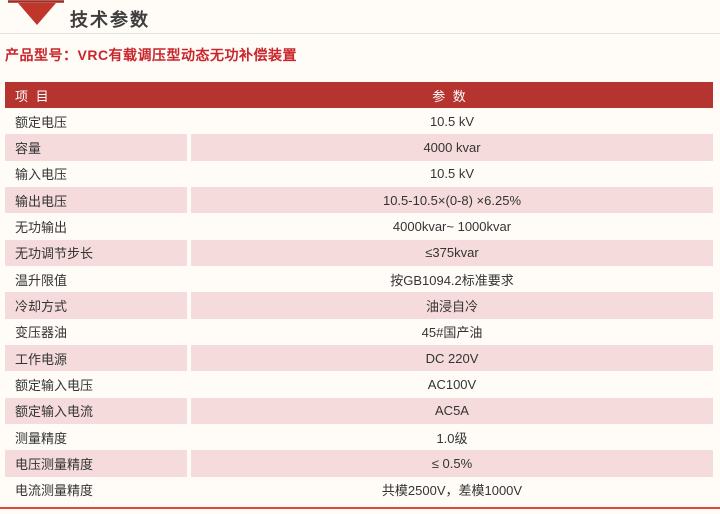 This screenshot has width=720, height=514. What do you see at coordinates (359, 279) in the screenshot?
I see `table-row: 温升限值 按GB1094.2标准要求` at bounding box center [359, 279].